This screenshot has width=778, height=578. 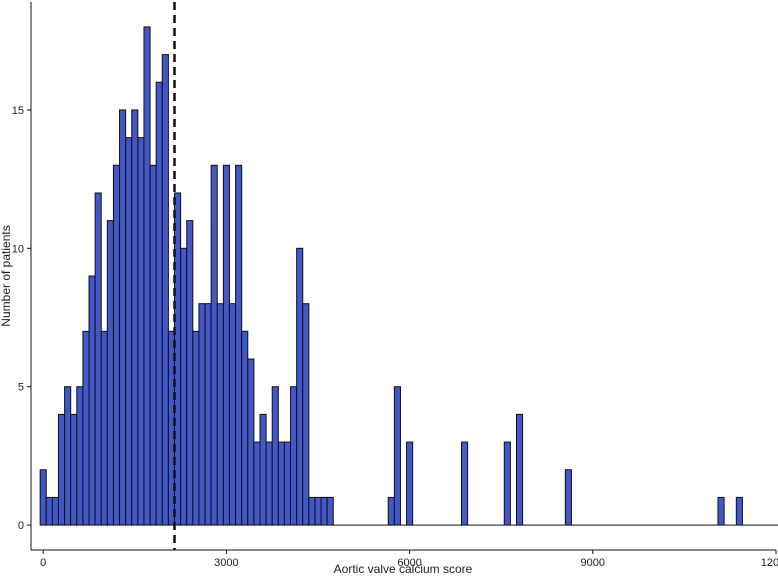 I want to click on y-tick-label: 0, so click(x=21, y=526).